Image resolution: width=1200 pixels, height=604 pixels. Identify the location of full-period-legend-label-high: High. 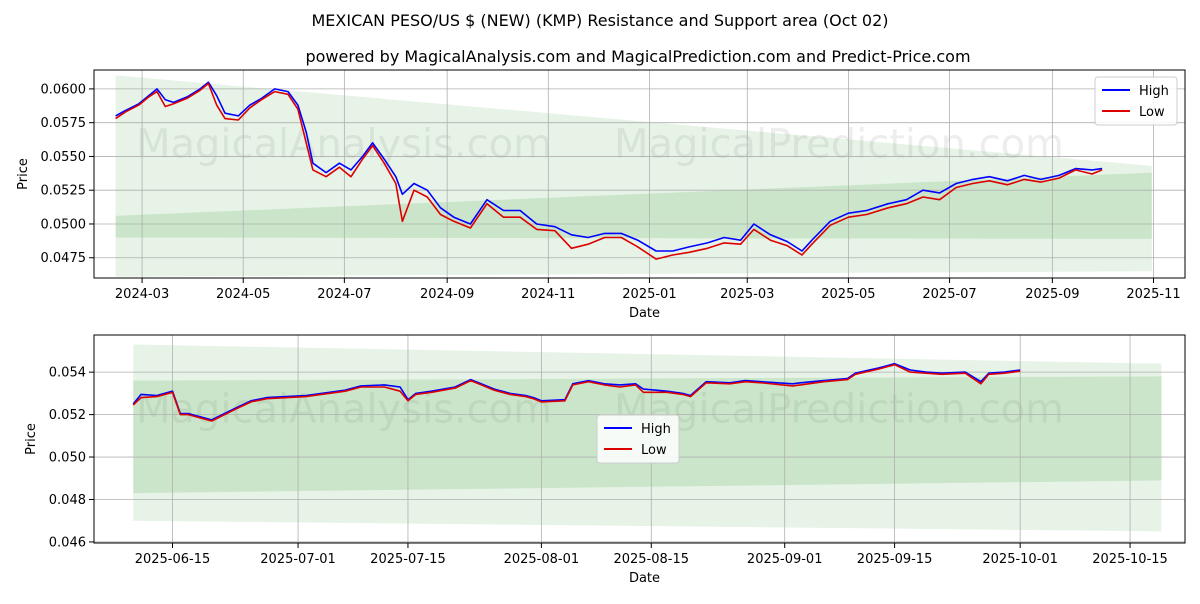
(1154, 91).